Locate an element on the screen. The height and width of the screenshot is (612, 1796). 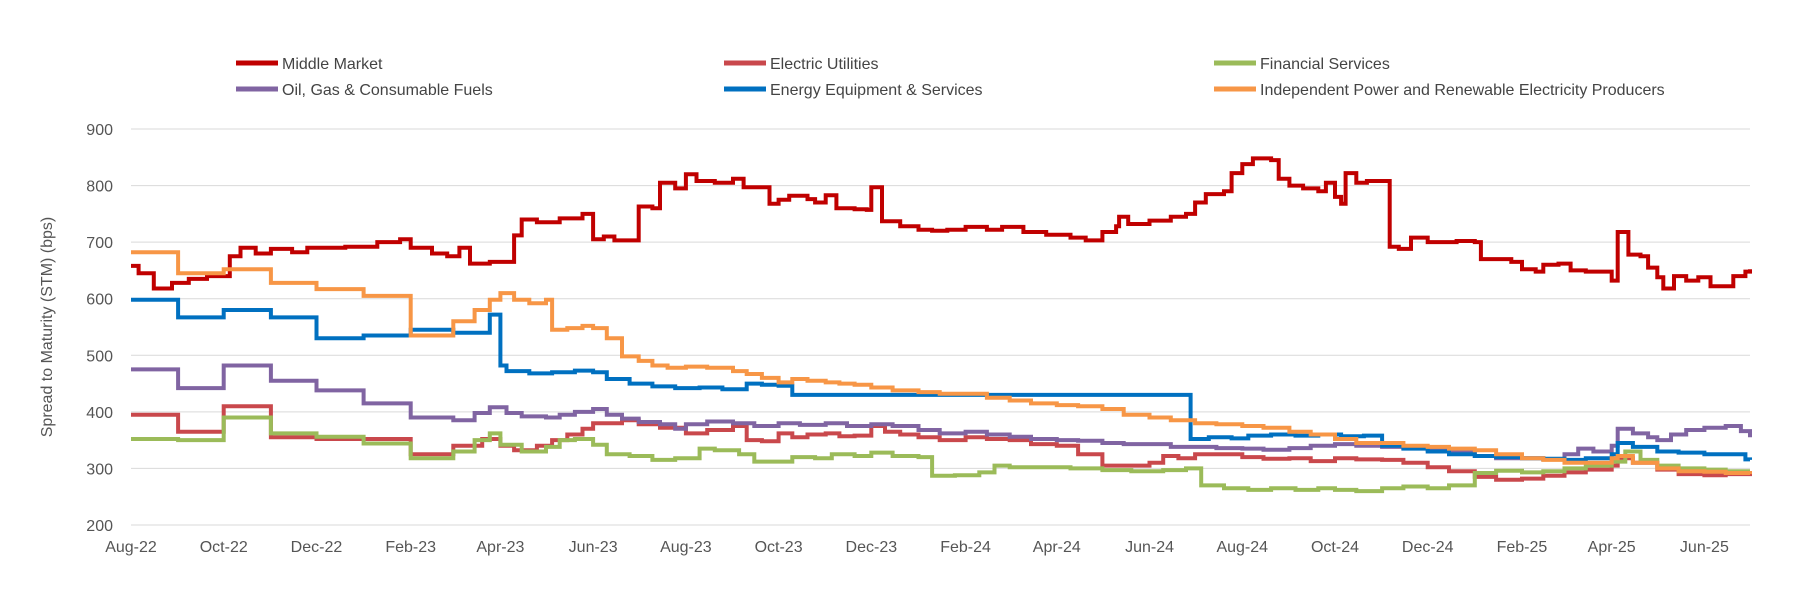
legend-item: Financial Services is located at coordinates (1302, 64).